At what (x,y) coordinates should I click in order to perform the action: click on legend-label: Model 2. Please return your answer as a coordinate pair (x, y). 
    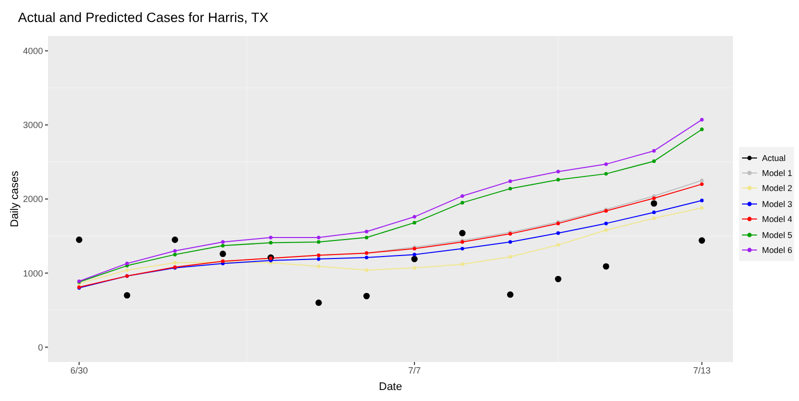
    Looking at the image, I should click on (777, 188).